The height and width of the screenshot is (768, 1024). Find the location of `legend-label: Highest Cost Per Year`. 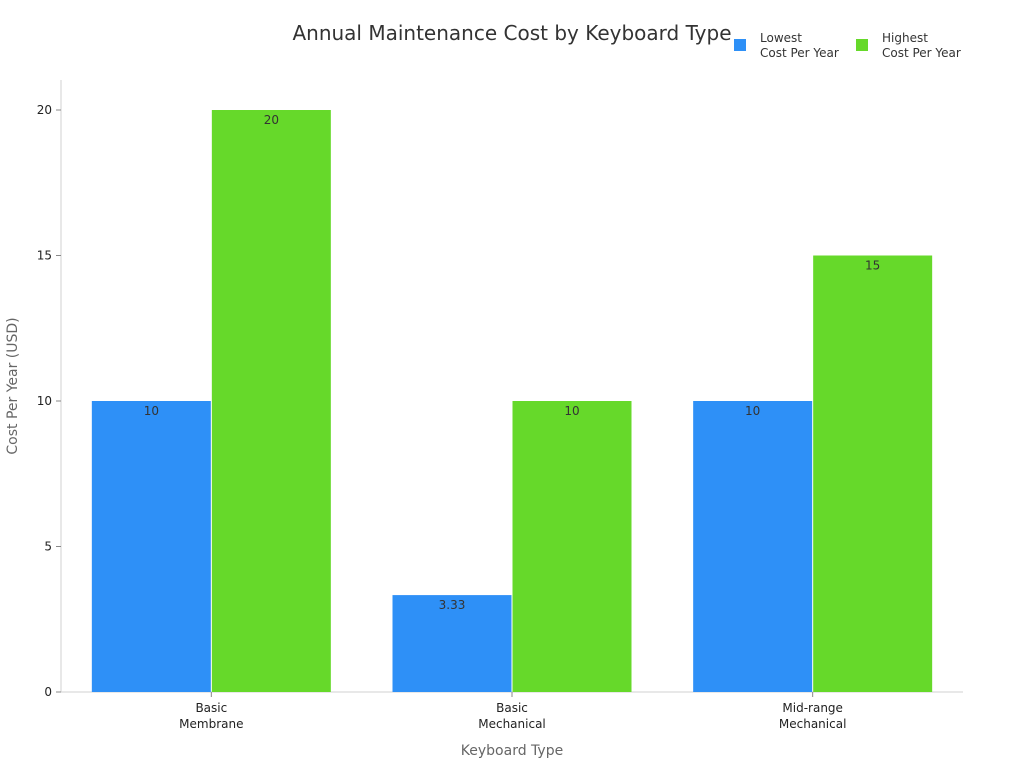

legend-label: Highest Cost Per Year is located at coordinates (921, 45).